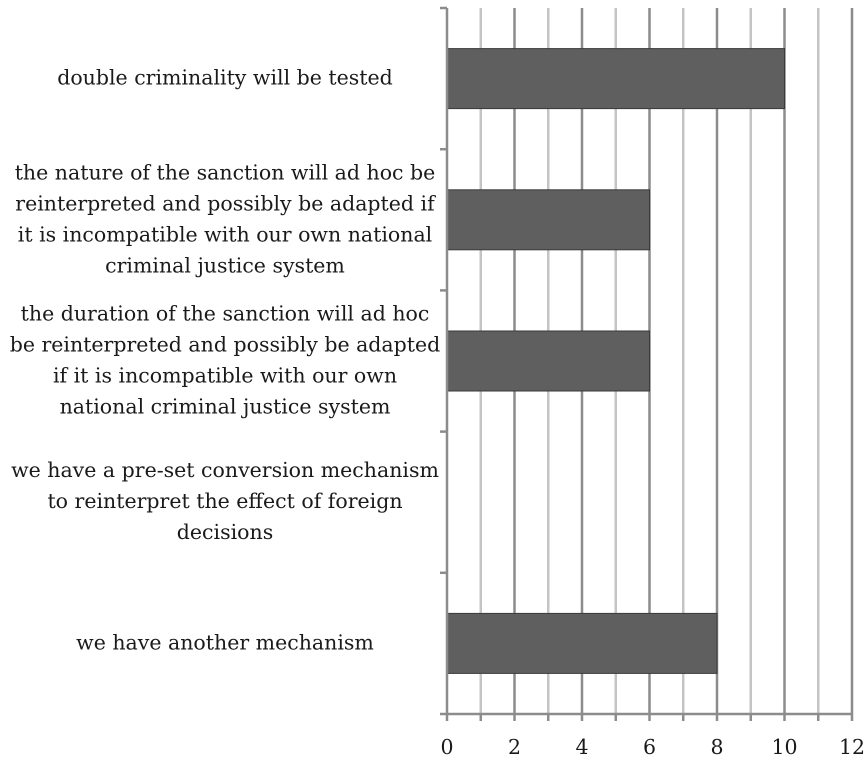 Image resolution: width=868 pixels, height=767 pixels. I want to click on x-tick-label-12: 12, so click(852, 747).